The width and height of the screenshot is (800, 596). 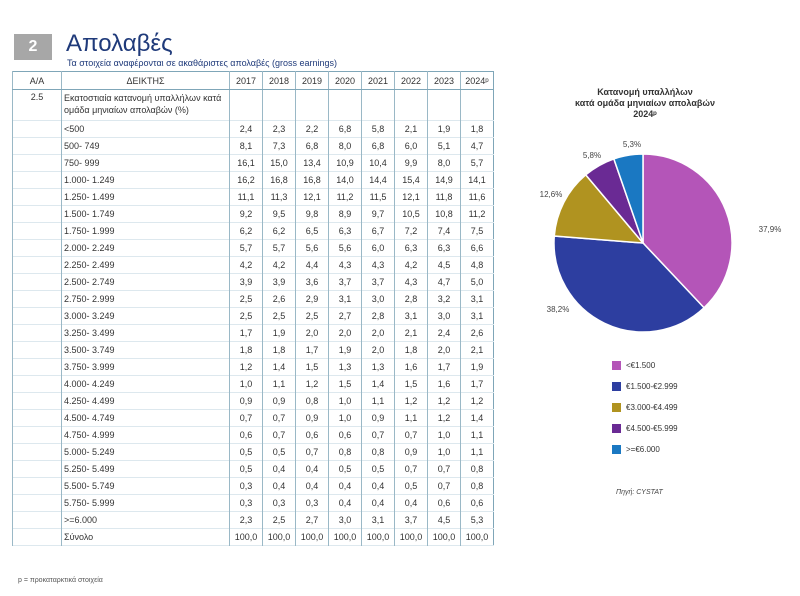 I want to click on table-cell: 2,3, so click(x=246, y=520).